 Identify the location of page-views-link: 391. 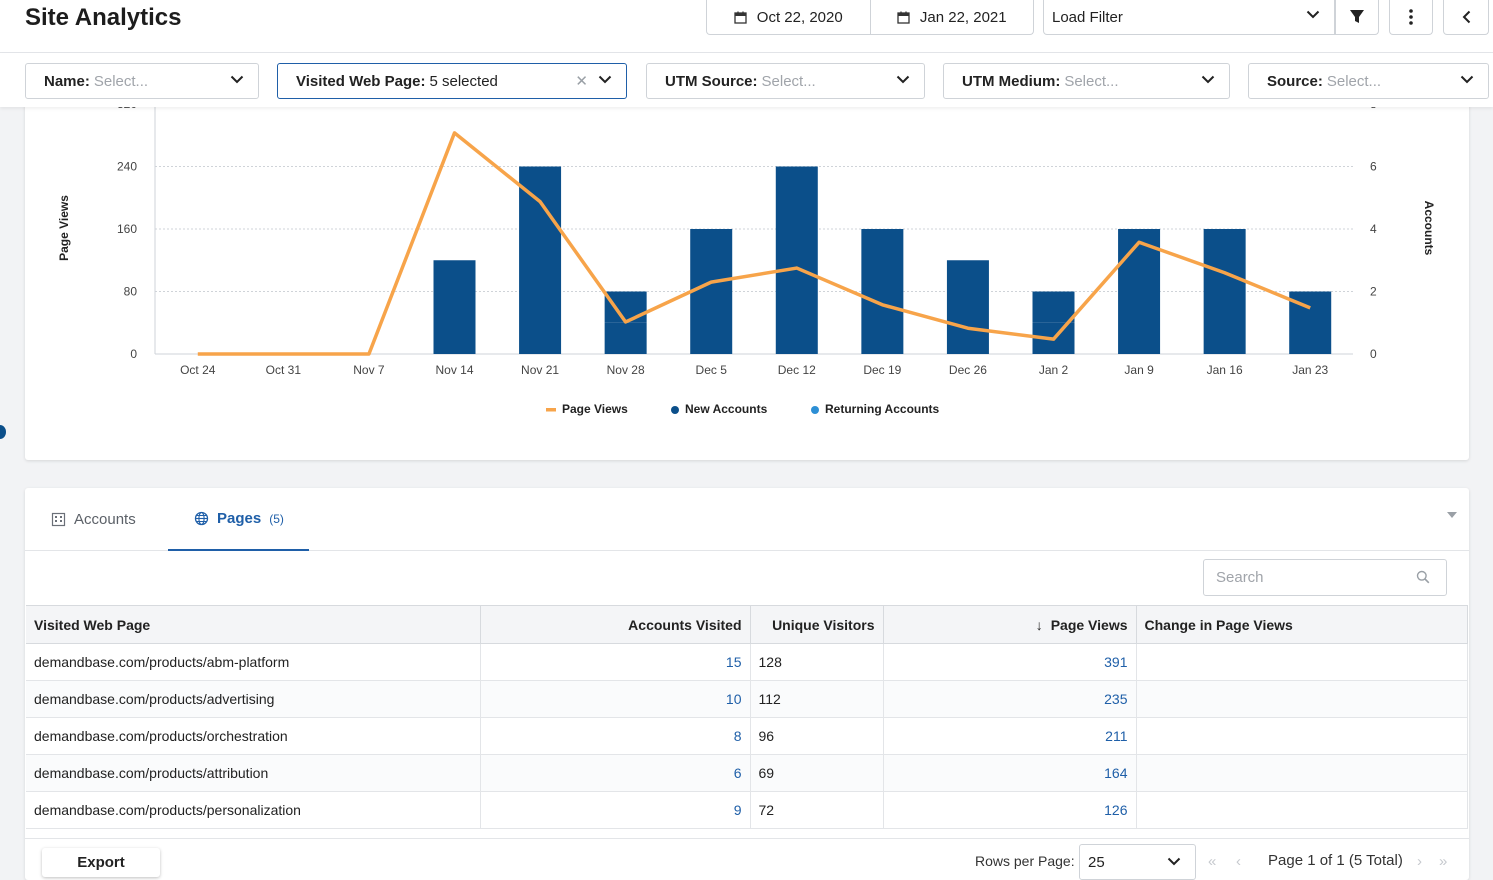
(1010, 662).